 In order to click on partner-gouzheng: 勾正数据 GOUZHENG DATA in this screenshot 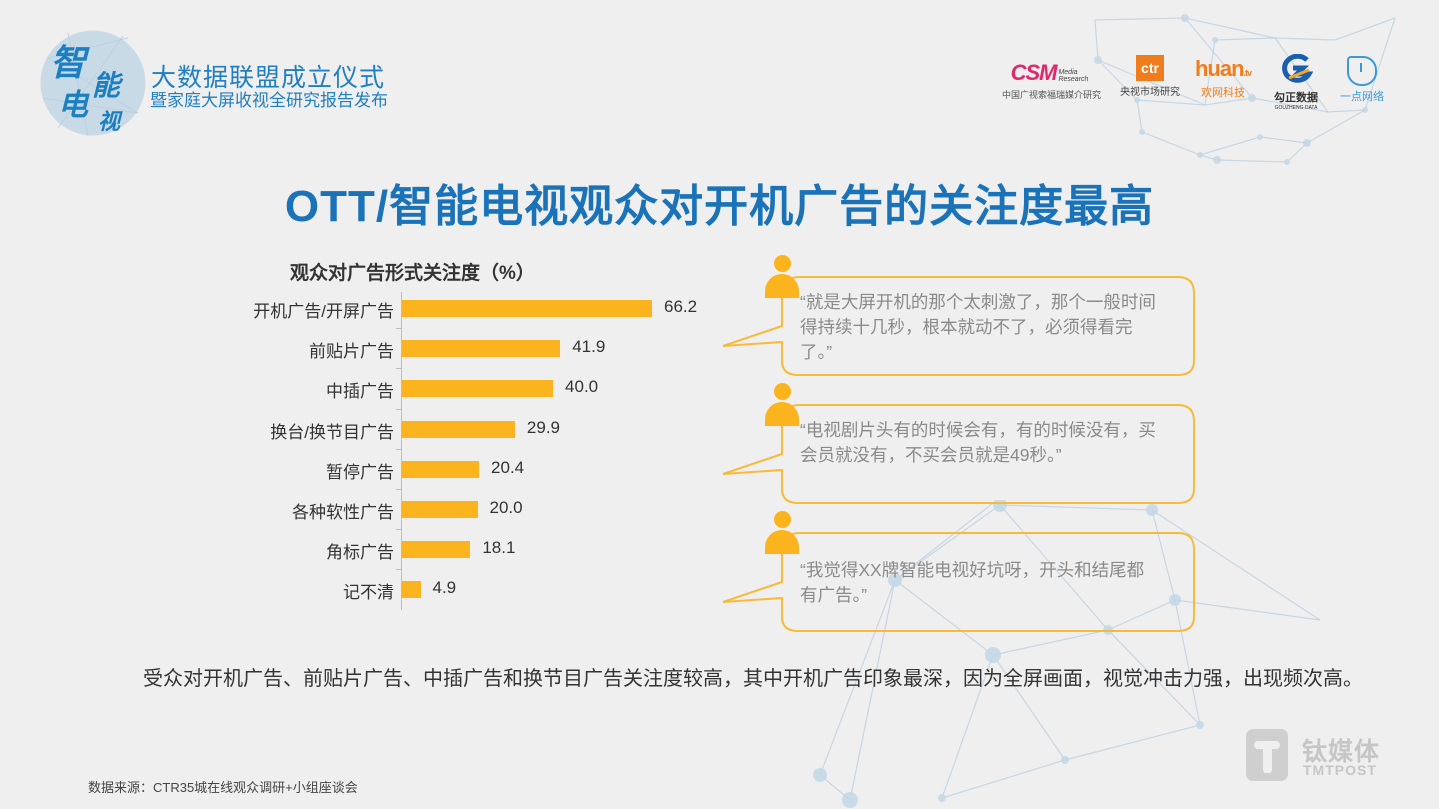, I will do `click(1296, 82)`.